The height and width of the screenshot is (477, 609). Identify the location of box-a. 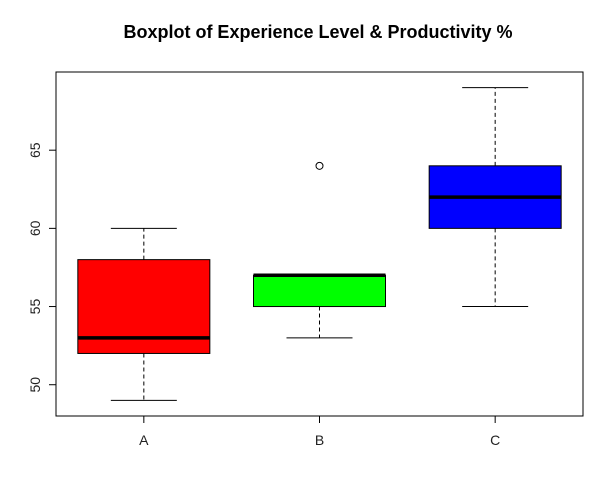
(144, 314).